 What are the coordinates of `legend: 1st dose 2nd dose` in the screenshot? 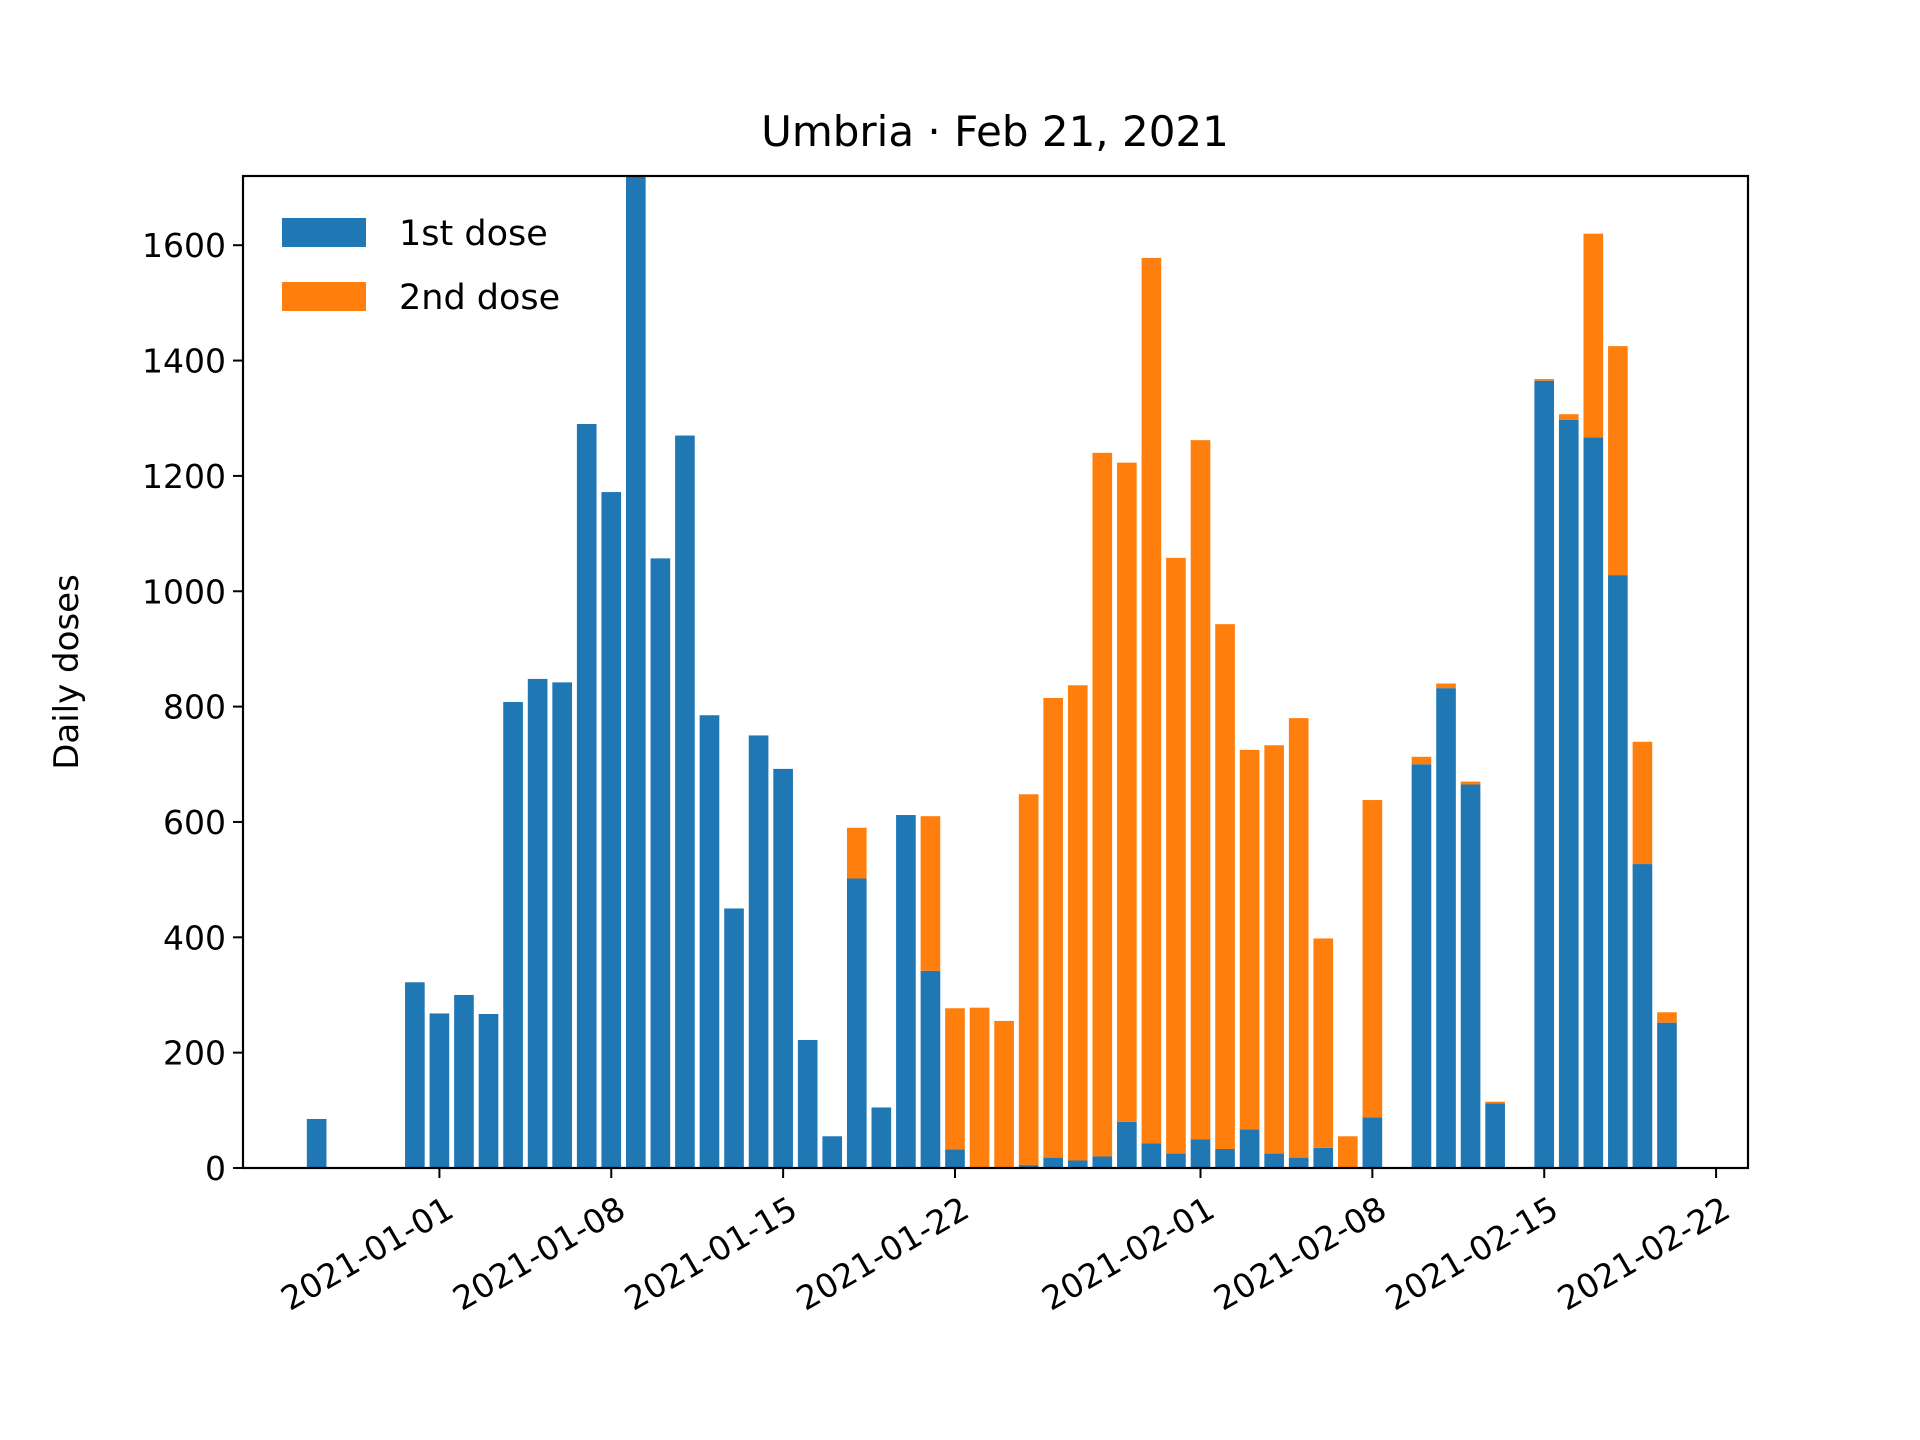 It's located at (421, 266).